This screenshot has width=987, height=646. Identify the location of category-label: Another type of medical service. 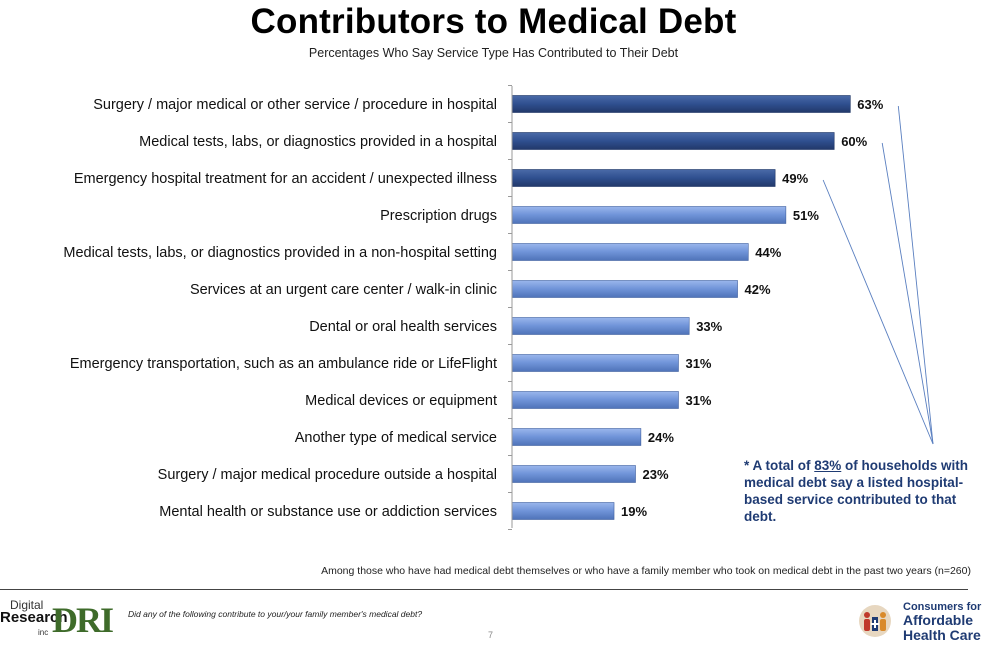
(396, 438).